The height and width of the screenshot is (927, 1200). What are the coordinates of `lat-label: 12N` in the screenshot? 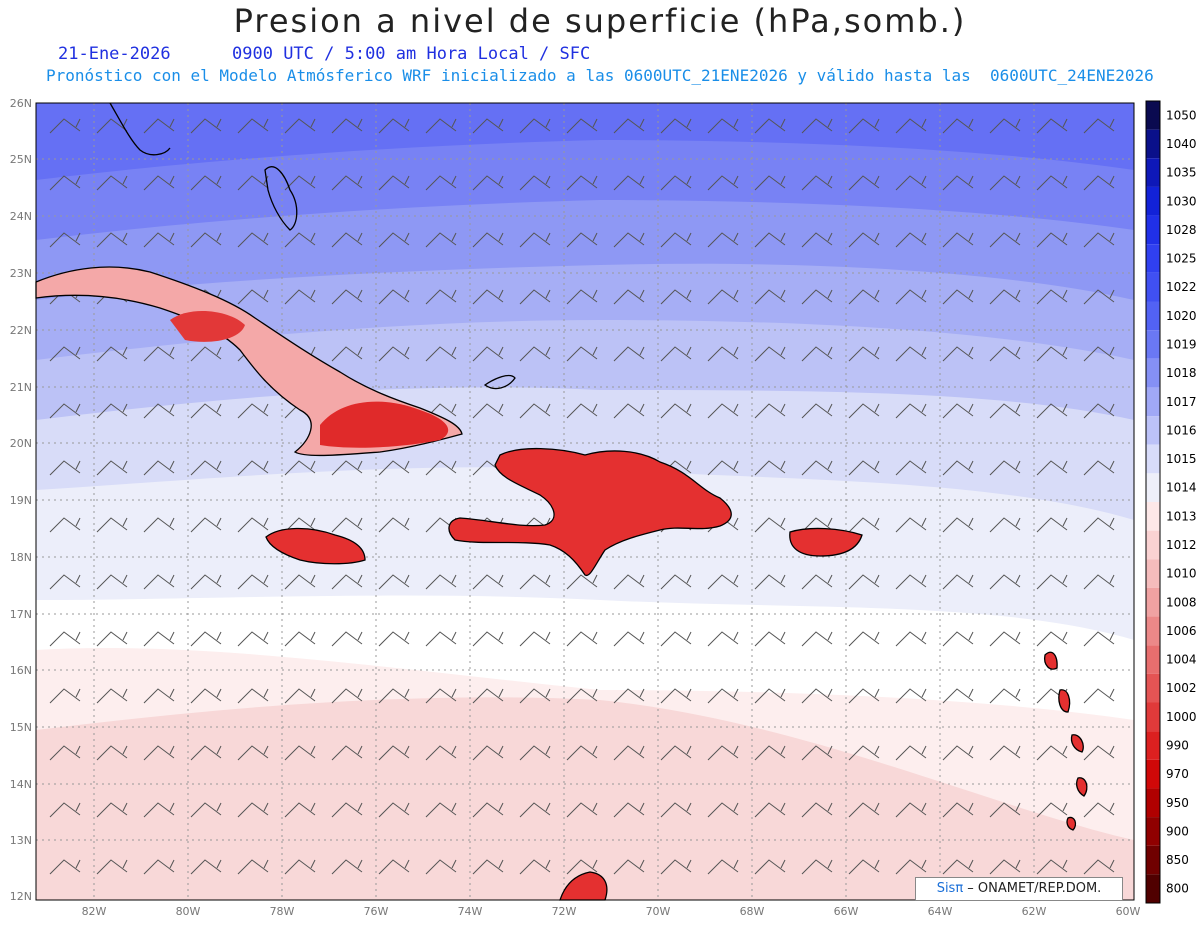 It's located at (21, 896).